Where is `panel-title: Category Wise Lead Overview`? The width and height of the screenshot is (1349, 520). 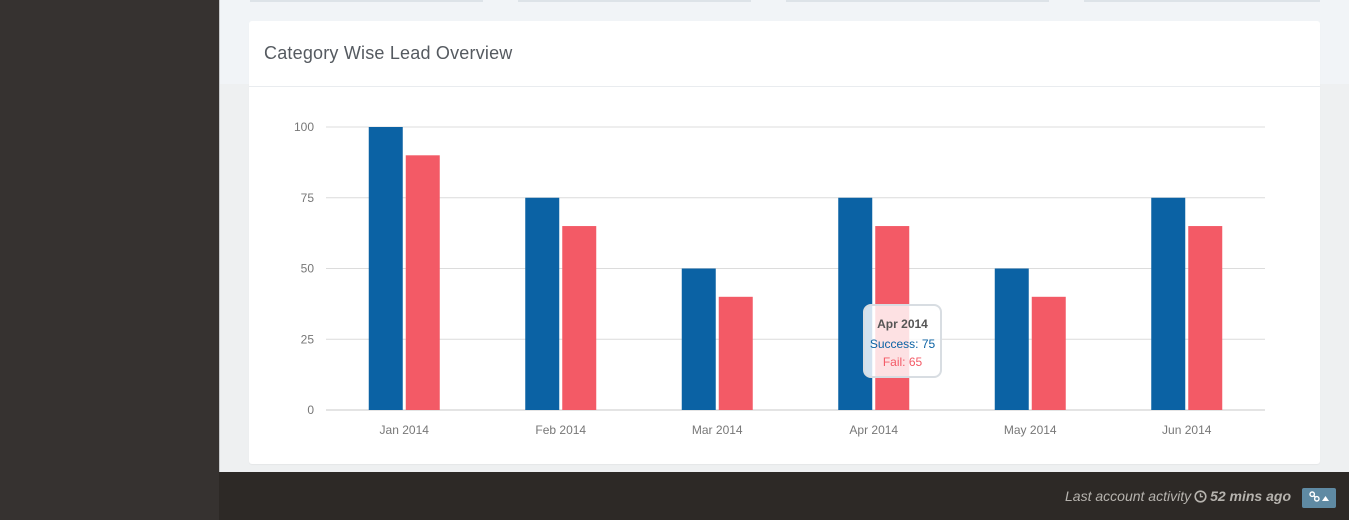
panel-title: Category Wise Lead Overview is located at coordinates (388, 53).